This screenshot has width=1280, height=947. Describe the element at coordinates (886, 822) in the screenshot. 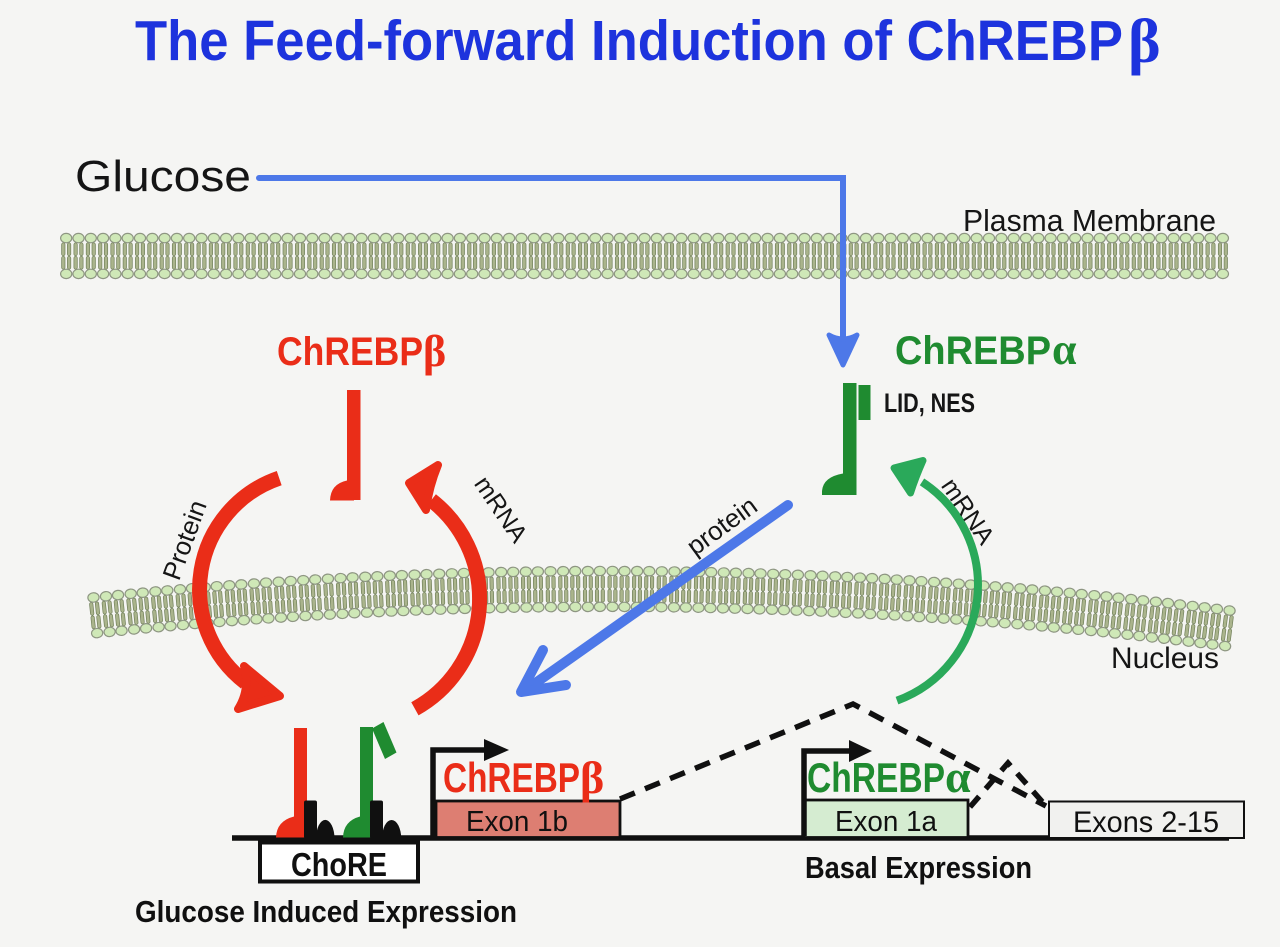

I see `svg-text: Exon 1a` at that location.